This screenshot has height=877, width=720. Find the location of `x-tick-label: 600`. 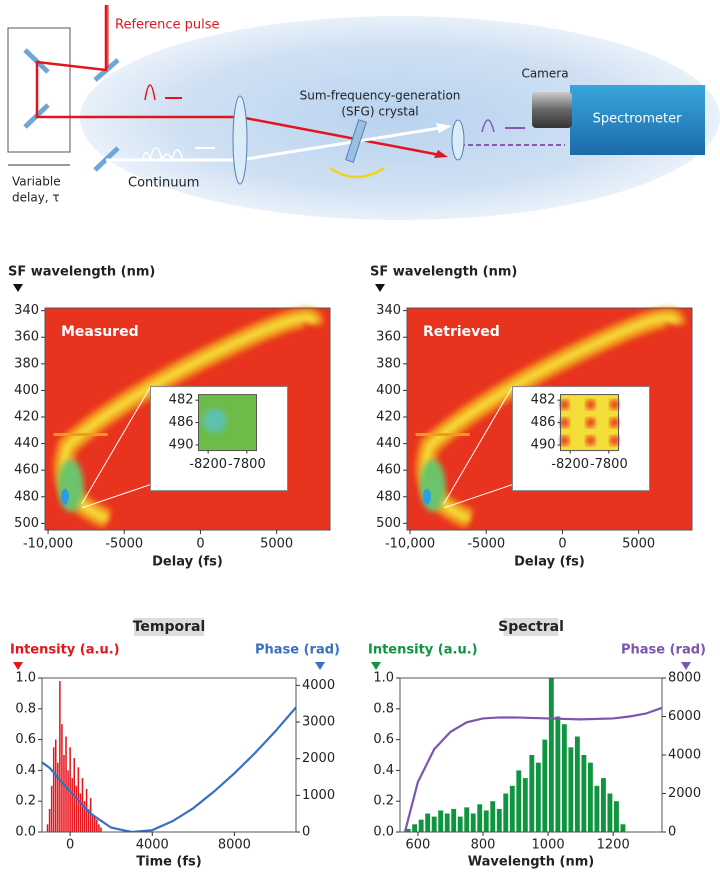

x-tick-label: 600 is located at coordinates (417, 845).